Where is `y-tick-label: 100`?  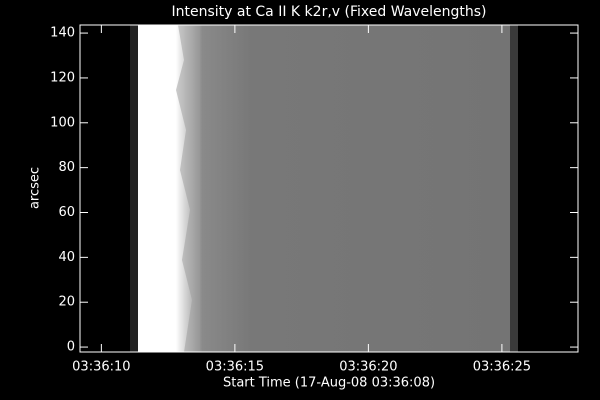 y-tick-label: 100 is located at coordinates (62, 122).